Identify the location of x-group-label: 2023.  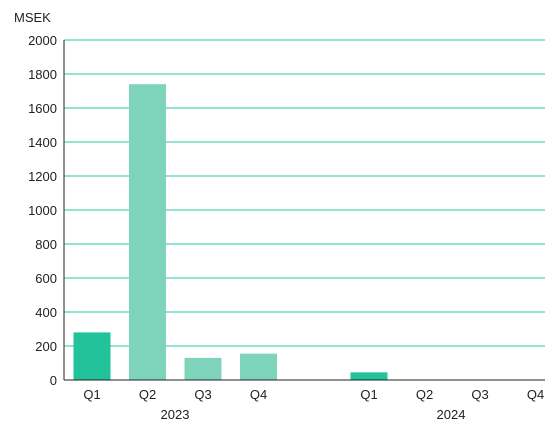
(175, 414).